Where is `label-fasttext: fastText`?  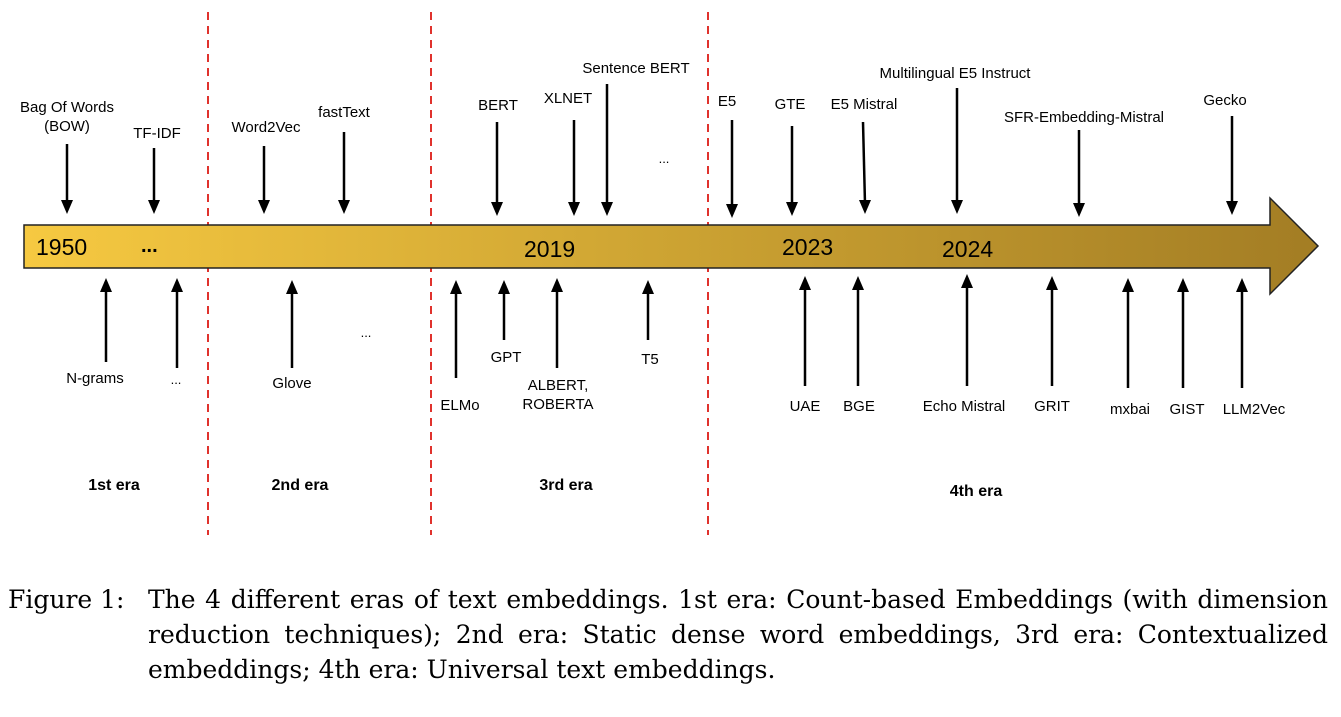
label-fasttext: fastText is located at coordinates (344, 112).